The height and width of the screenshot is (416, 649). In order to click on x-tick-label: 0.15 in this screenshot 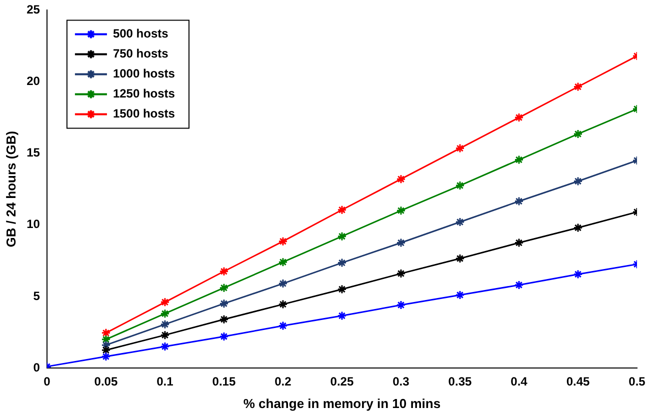, I will do `click(224, 381)`.